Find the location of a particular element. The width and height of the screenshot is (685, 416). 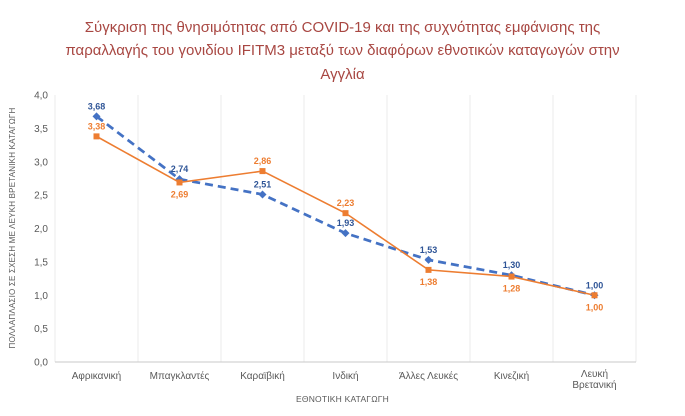

y-tick-label: 1,0 is located at coordinates (41, 296).